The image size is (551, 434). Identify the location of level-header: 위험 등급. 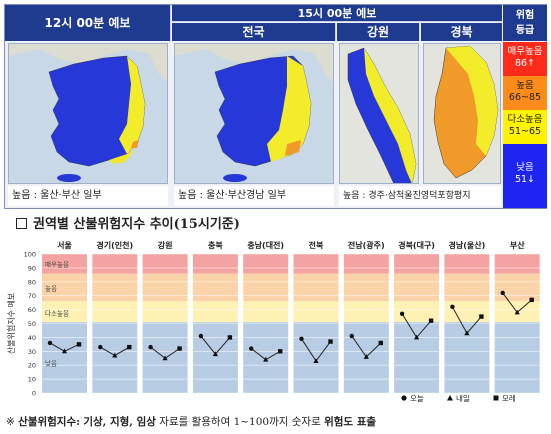
(525, 23).